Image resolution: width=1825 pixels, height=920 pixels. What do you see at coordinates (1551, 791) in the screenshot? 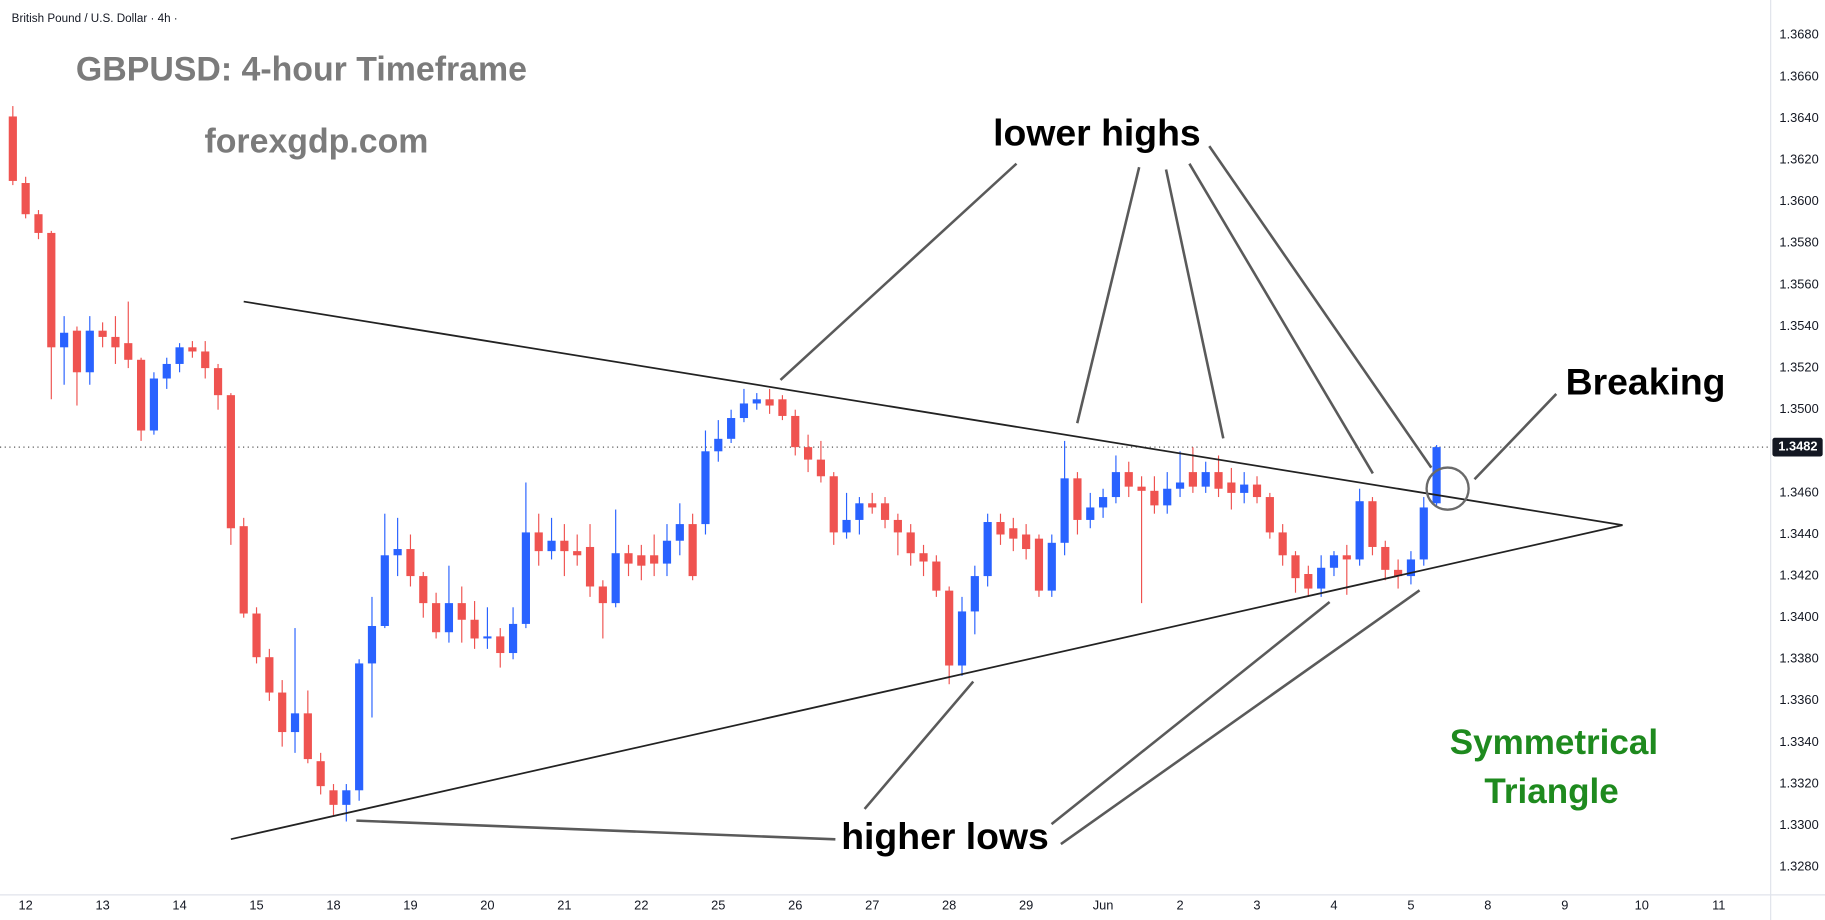
I see `annotation: Triangle` at bounding box center [1551, 791].